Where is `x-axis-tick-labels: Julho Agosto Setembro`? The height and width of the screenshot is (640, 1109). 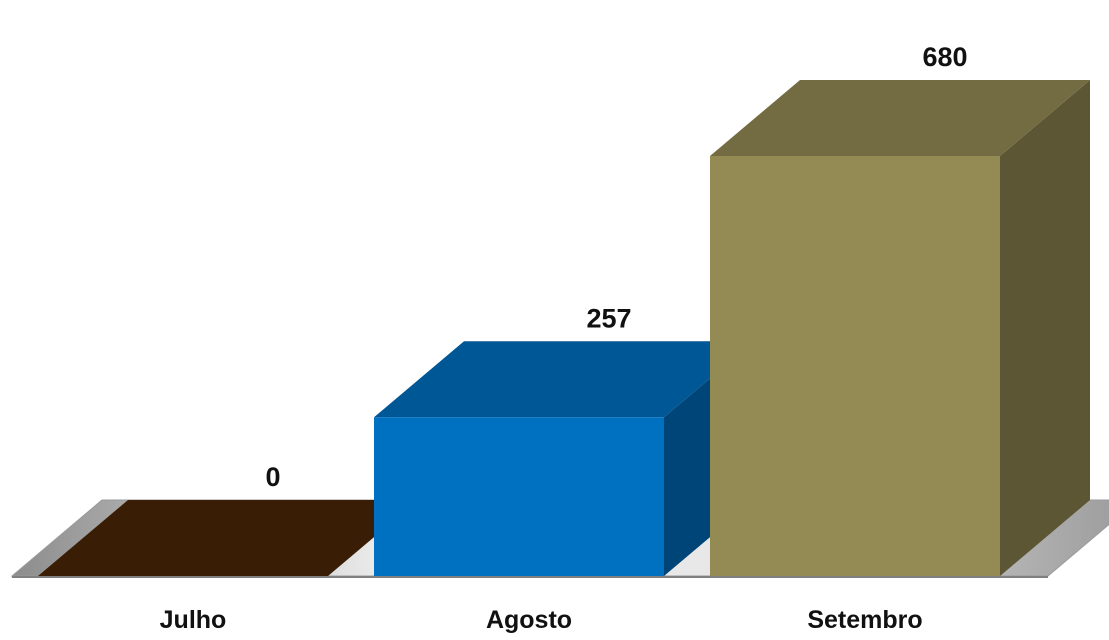
x-axis-tick-labels: Julho Agosto Setembro is located at coordinates (541, 620).